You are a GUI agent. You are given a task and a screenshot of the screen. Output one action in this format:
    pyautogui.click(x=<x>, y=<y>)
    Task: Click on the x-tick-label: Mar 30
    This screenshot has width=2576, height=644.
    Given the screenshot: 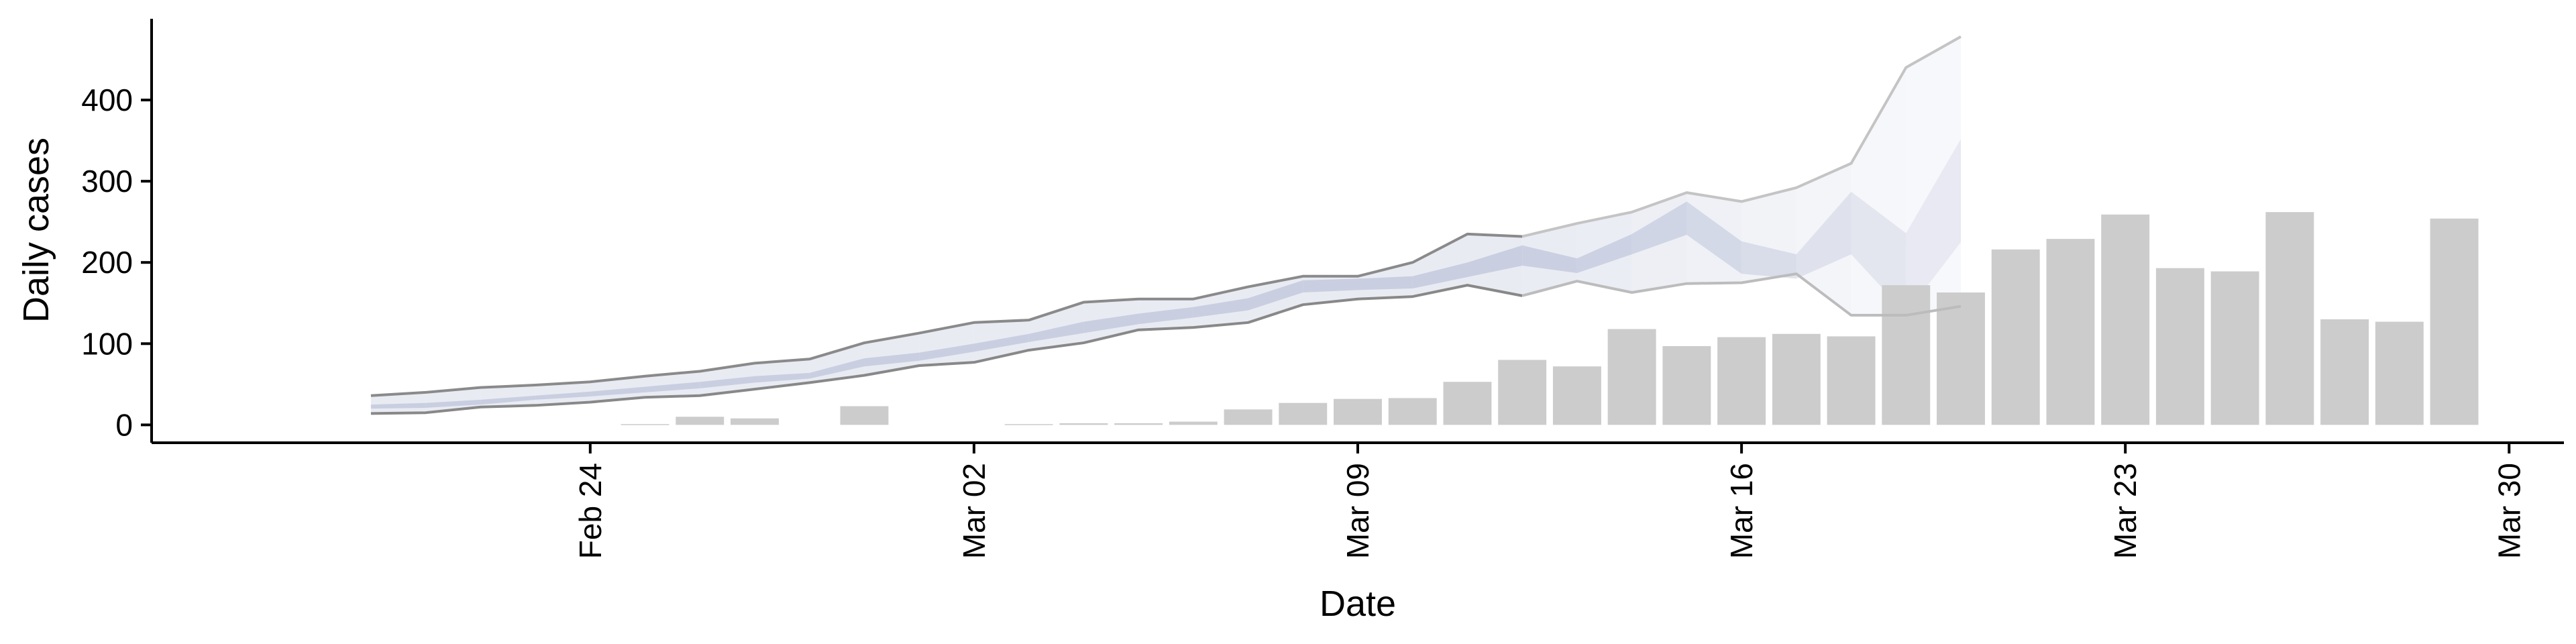 What is the action you would take?
    pyautogui.click(x=2508, y=511)
    